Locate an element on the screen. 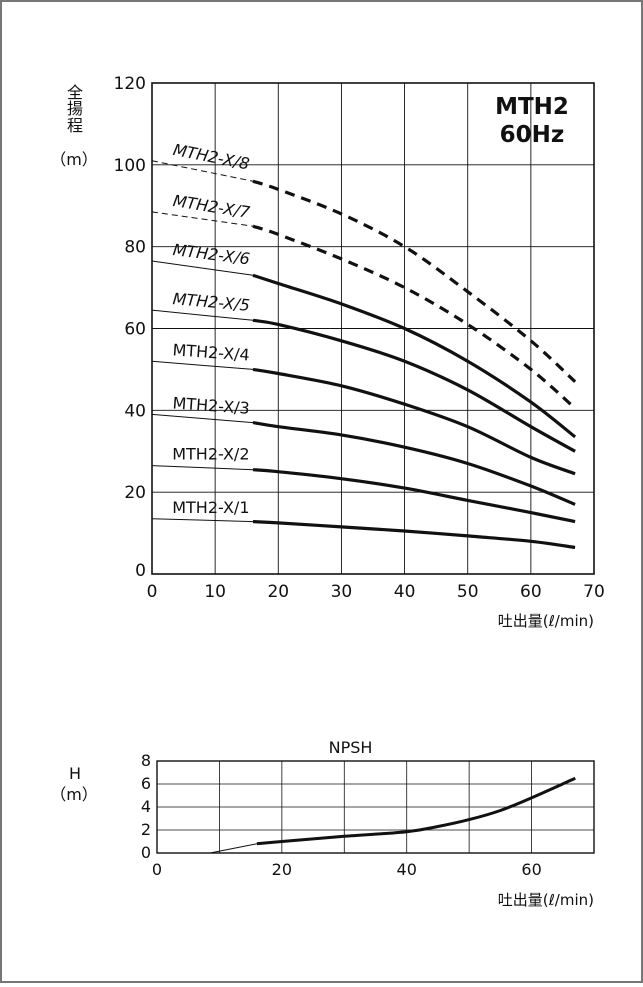 This screenshot has height=987, width=643. npsh-x-tick-label: 20 is located at coordinates (282, 869).